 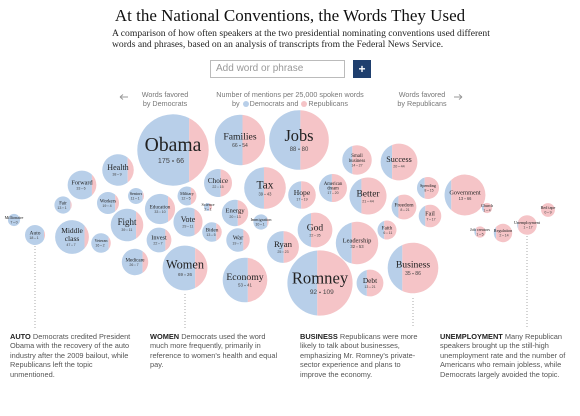 I want to click on dem-value: 13, so click(x=208, y=235).